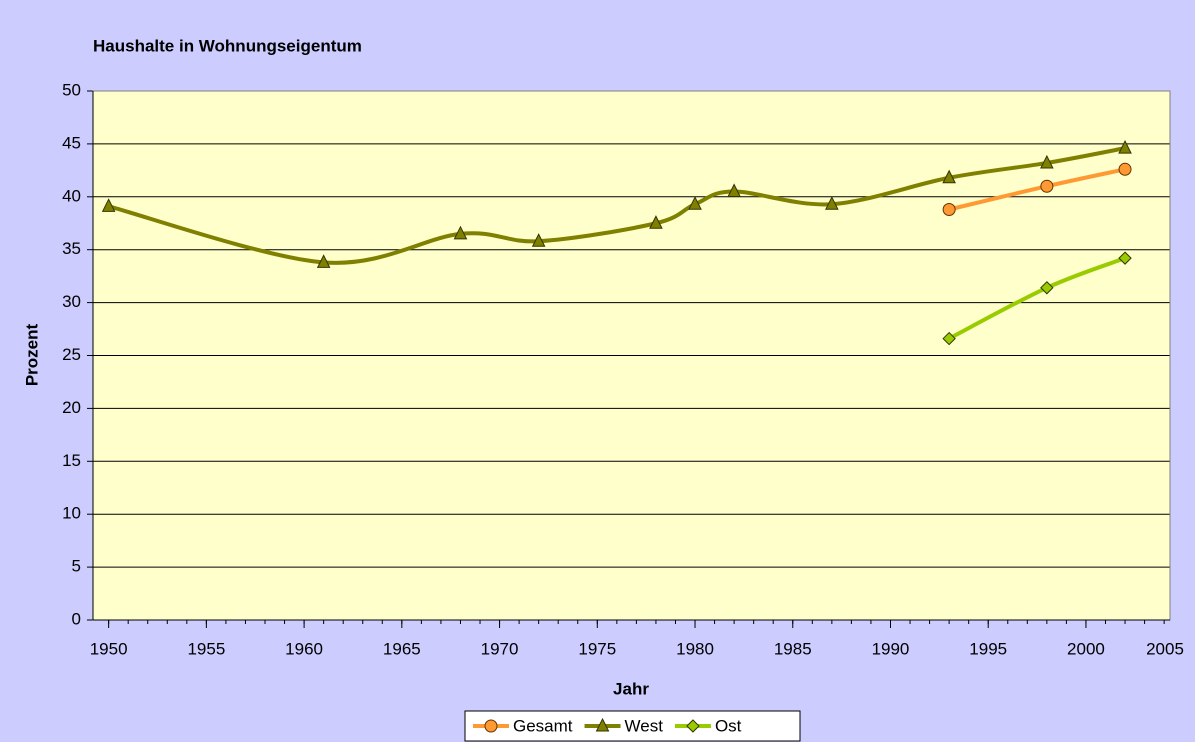 The height and width of the screenshot is (742, 1195). I want to click on y-tick-label: 0, so click(76, 618).